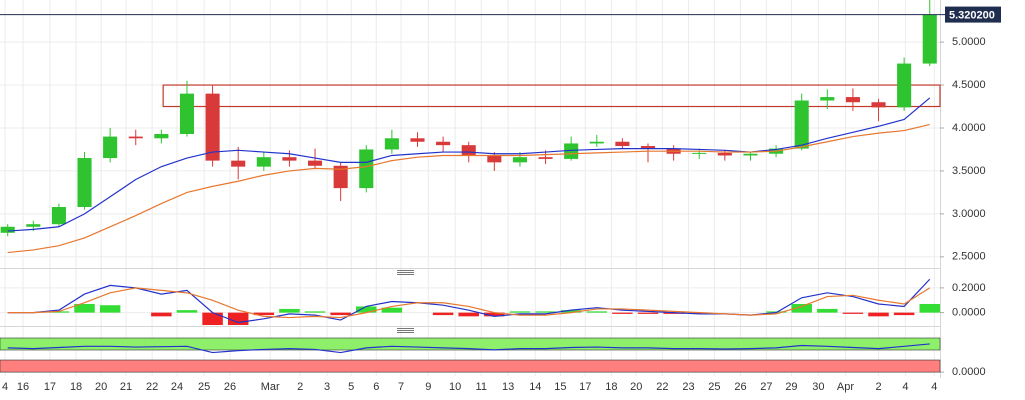 The height and width of the screenshot is (400, 1025). What do you see at coordinates (688, 387) in the screenshot?
I see `x-tick-label: 23` at bounding box center [688, 387].